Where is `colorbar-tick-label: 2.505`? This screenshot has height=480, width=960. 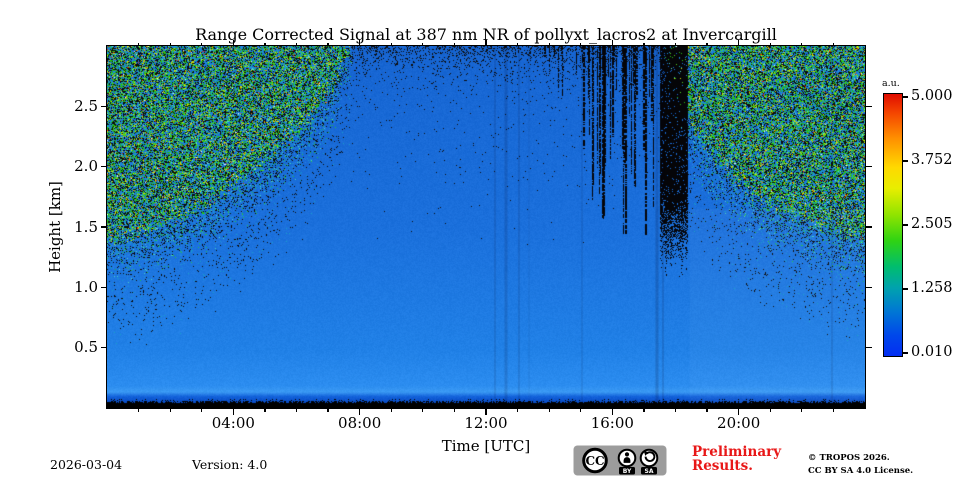 colorbar-tick-label: 2.505 is located at coordinates (932, 223).